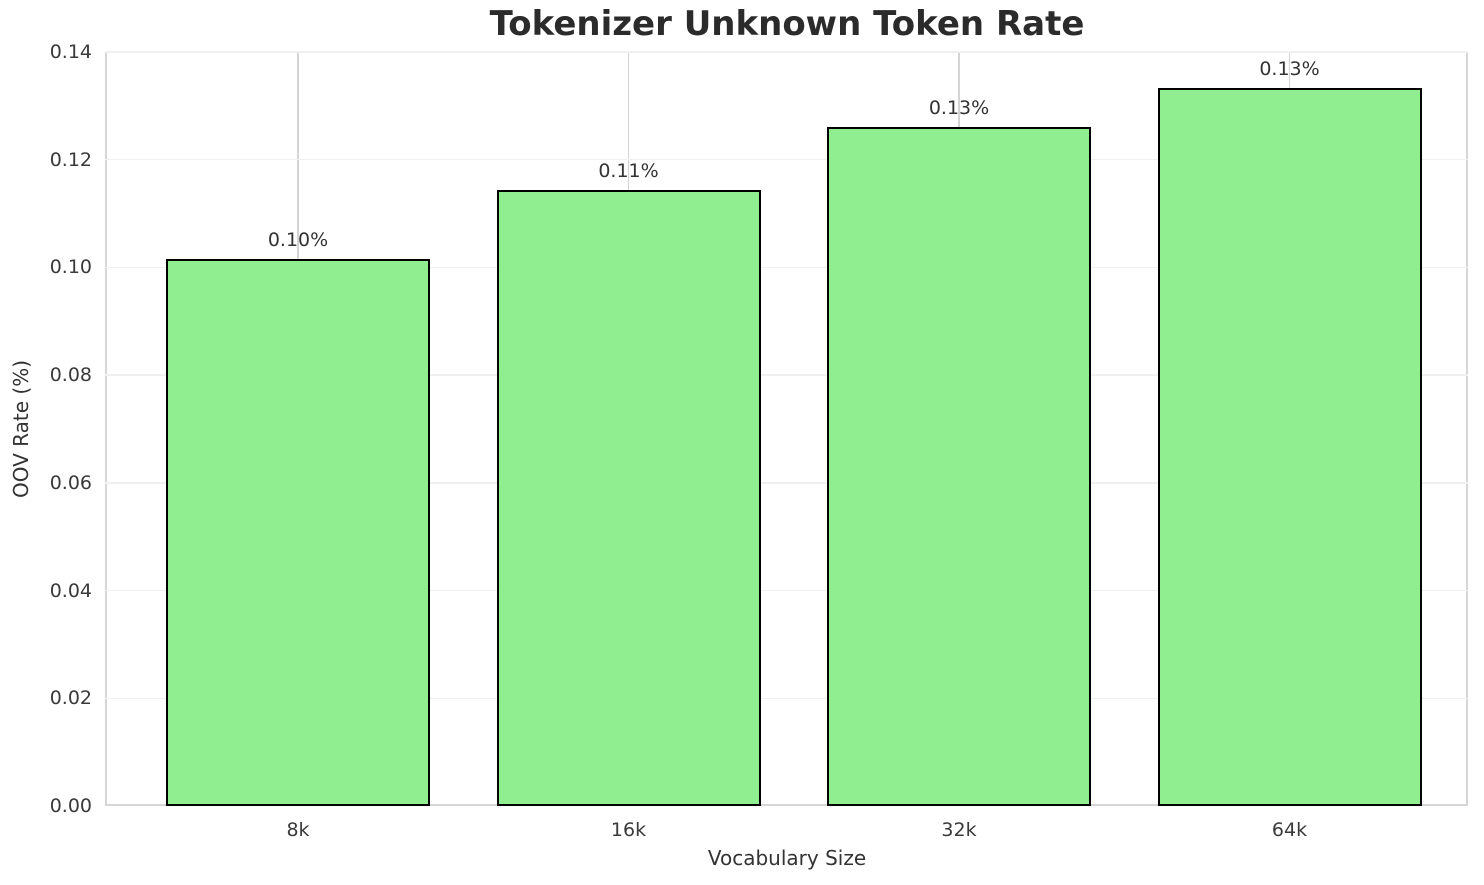 The width and height of the screenshot is (1484, 885). I want to click on bar-value-label: 0.10%, so click(298, 240).